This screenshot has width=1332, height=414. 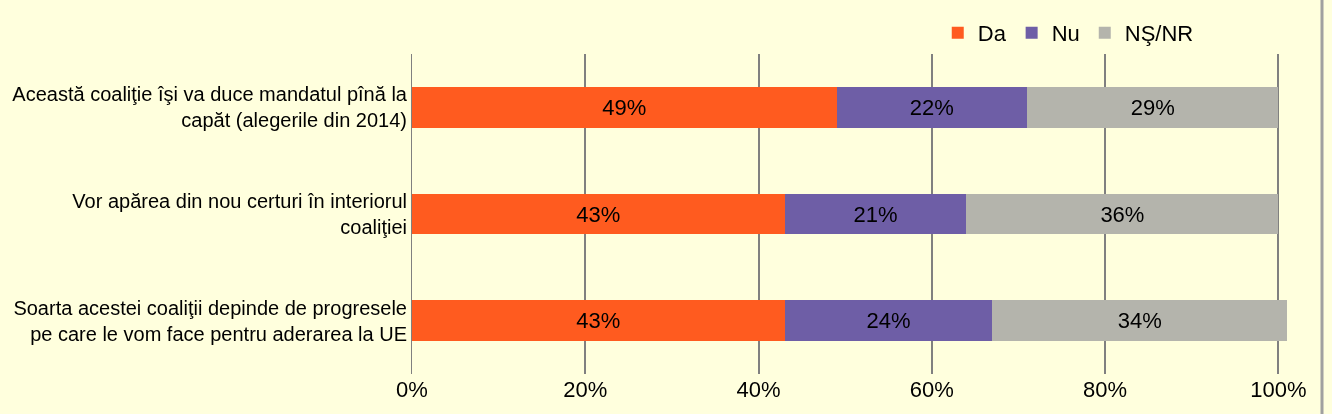 I want to click on x-tick-label: 60%, so click(x=931, y=389).